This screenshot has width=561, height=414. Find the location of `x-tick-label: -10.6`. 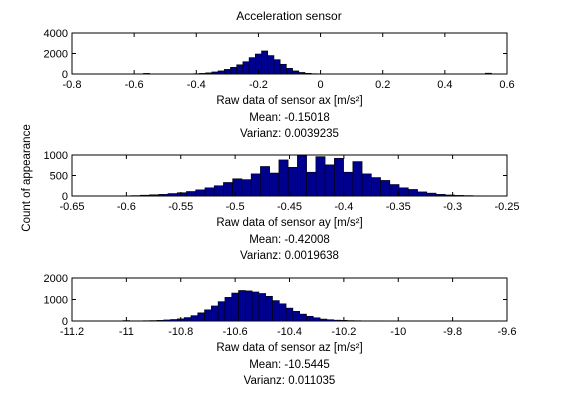

x-tick-label: -10.6 is located at coordinates (235, 332).